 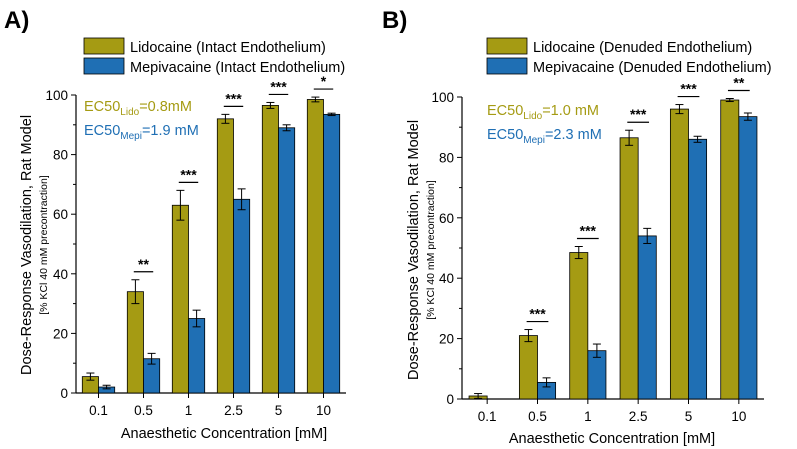 I want to click on ec50-b-lido-prefix: EC50, so click(x=505, y=111).